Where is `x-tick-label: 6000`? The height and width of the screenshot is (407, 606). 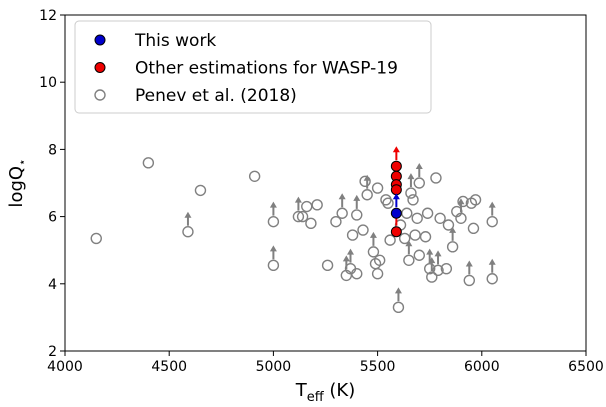
x-tick-label: 6000 is located at coordinates (482, 367).